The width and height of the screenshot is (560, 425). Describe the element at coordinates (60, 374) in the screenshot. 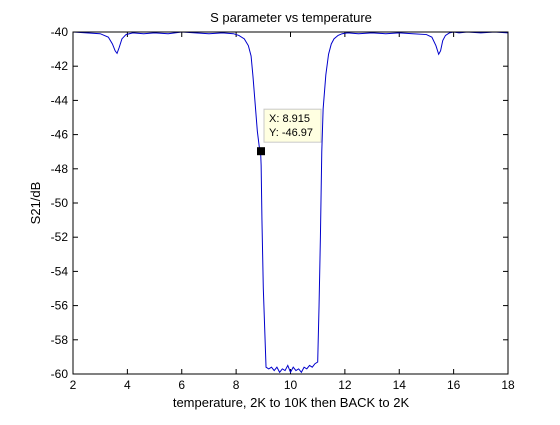

I see `y-tick-label: -60` at that location.